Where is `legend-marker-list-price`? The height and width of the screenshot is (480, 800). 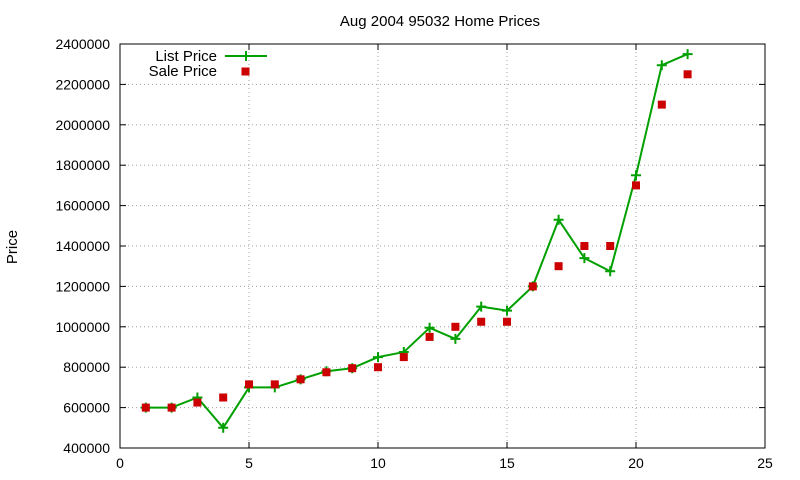
legend-marker-list-price is located at coordinates (246, 56).